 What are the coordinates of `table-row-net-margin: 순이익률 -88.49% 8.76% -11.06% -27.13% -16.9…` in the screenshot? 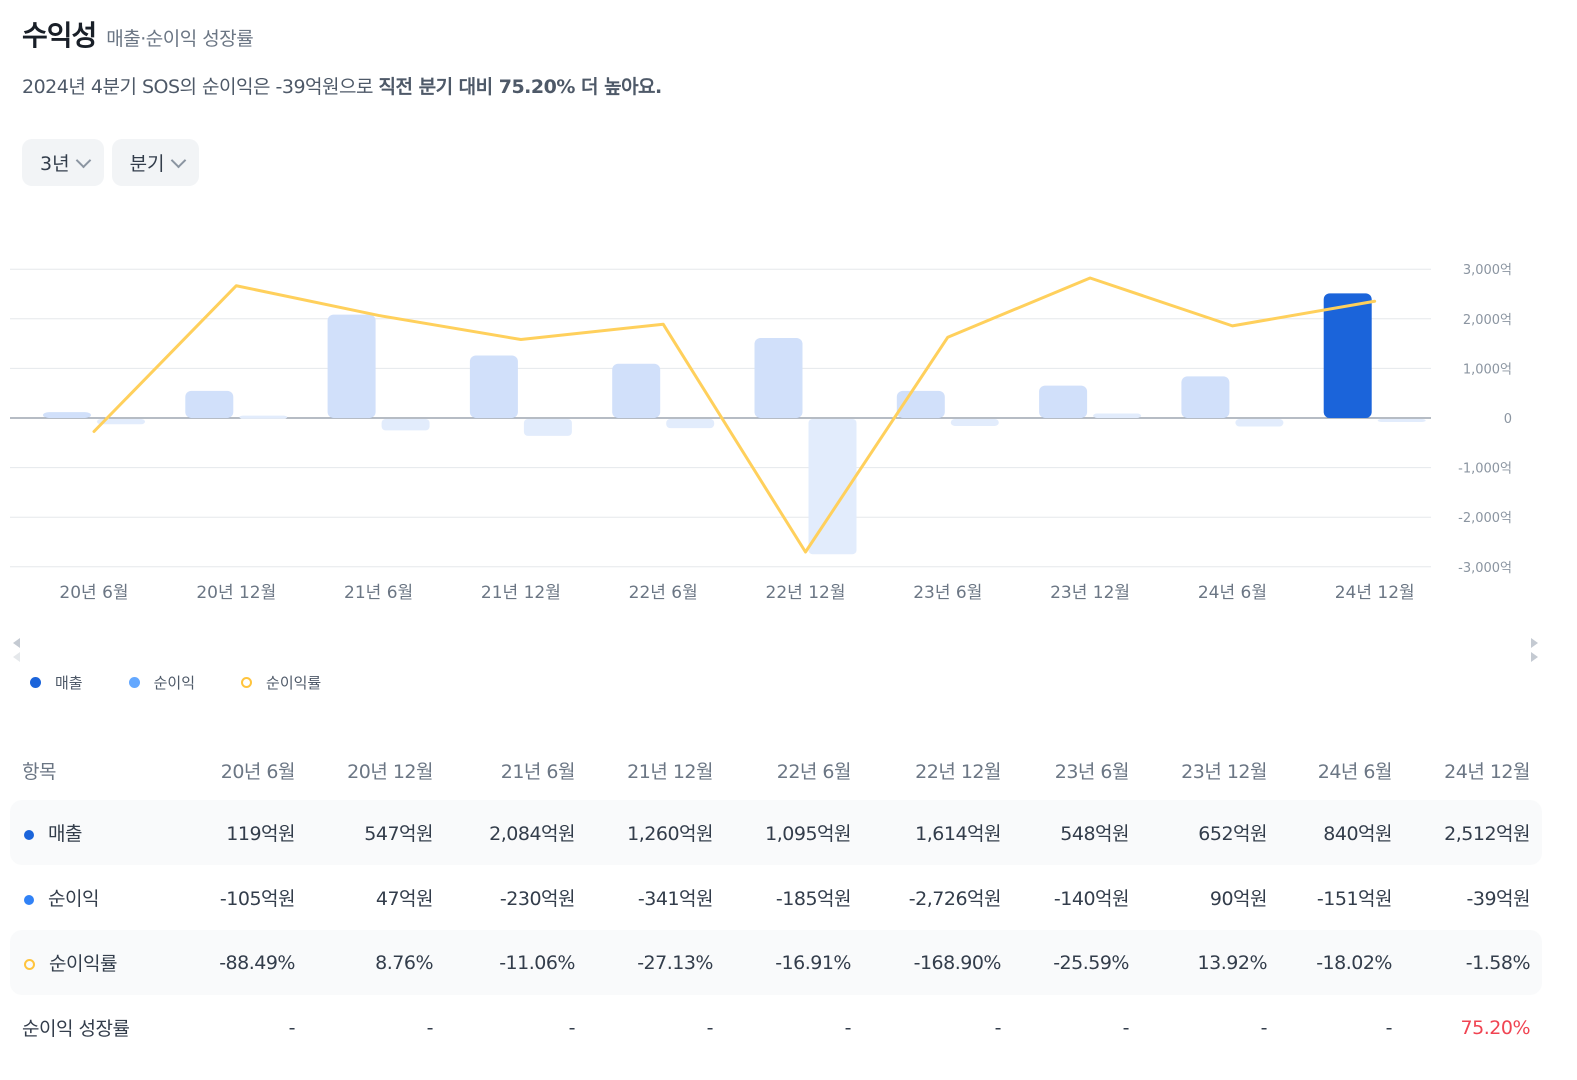 It's located at (776, 962).